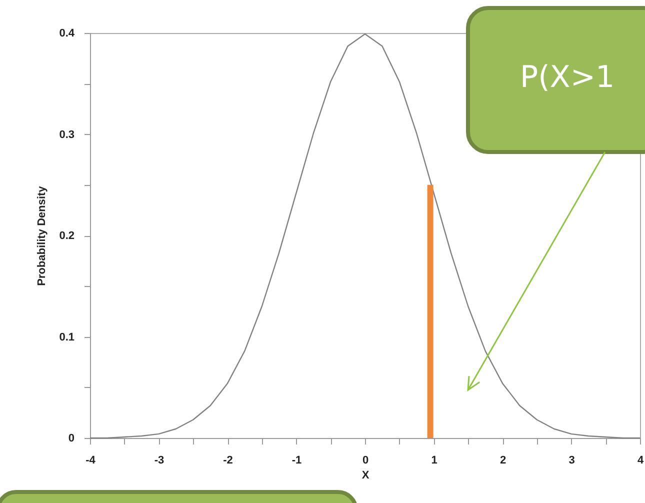 The width and height of the screenshot is (645, 503). What do you see at coordinates (297, 460) in the screenshot?
I see `x-tick-label: -1` at bounding box center [297, 460].